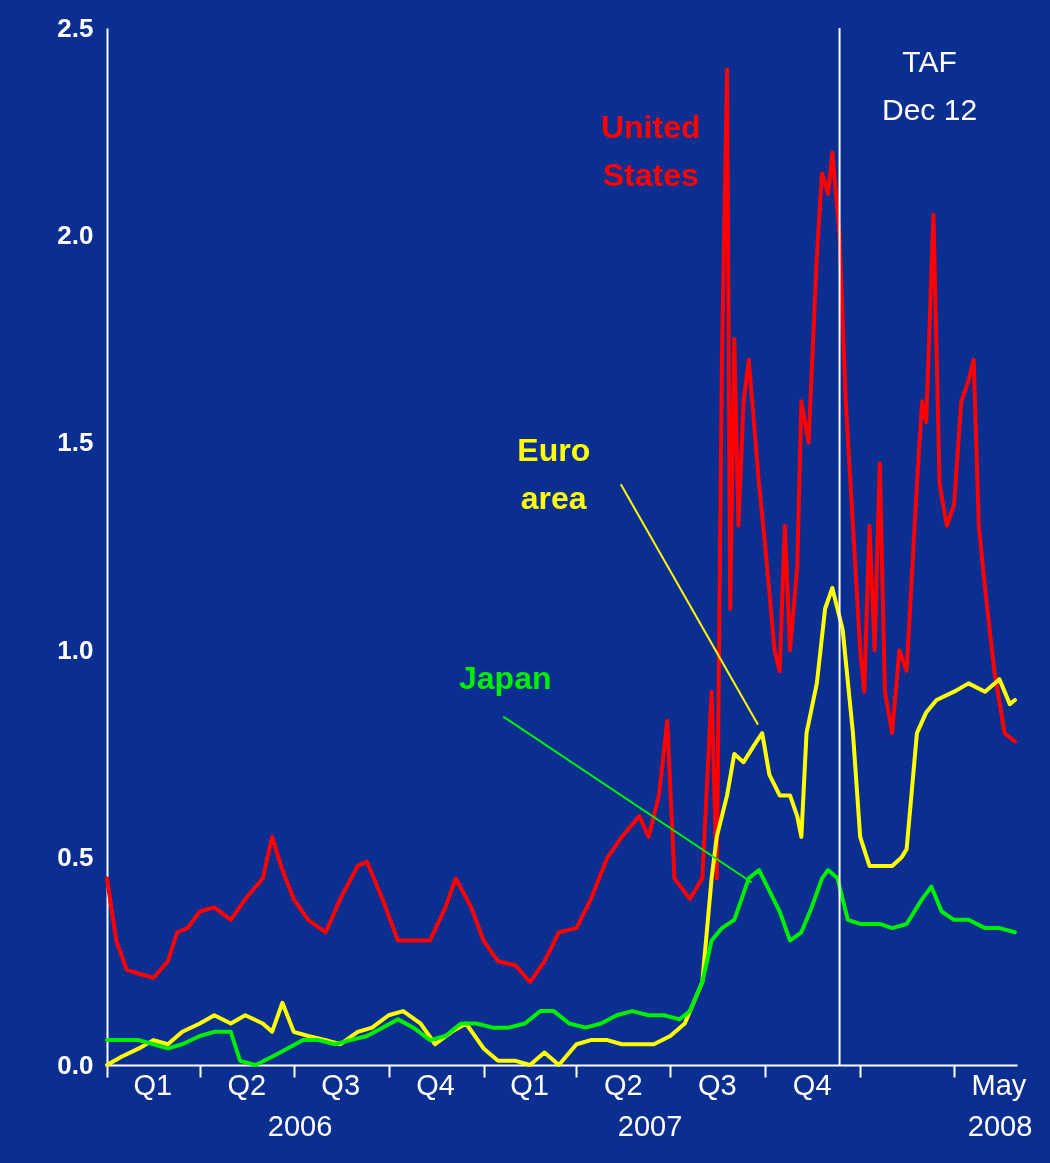 The height and width of the screenshot is (1163, 1050). I want to click on ref-line-label: TAF Dec 12, so click(930, 85).